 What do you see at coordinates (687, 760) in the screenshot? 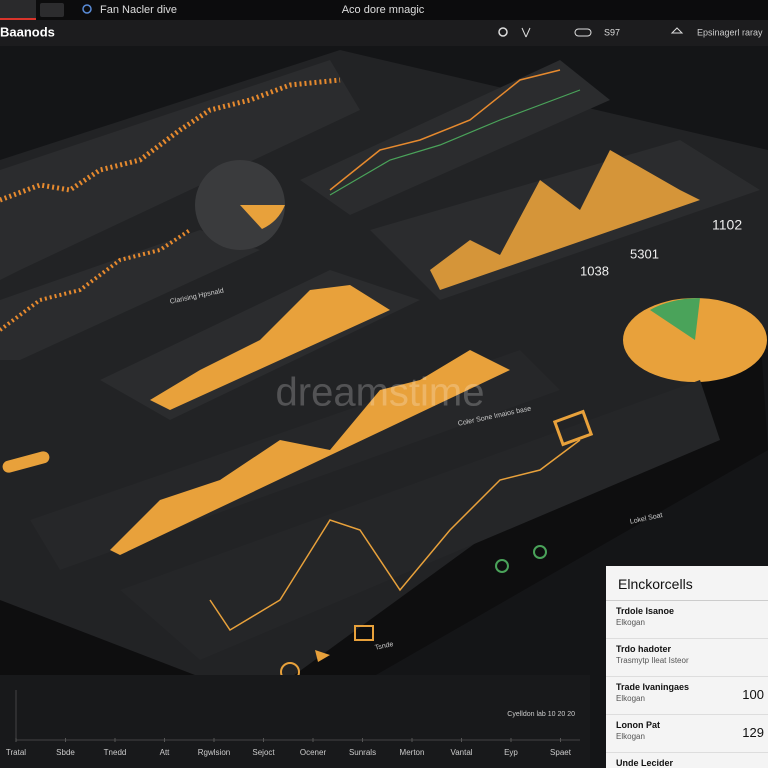
I see `list-item: Unde LeciderElkogan` at bounding box center [687, 760].